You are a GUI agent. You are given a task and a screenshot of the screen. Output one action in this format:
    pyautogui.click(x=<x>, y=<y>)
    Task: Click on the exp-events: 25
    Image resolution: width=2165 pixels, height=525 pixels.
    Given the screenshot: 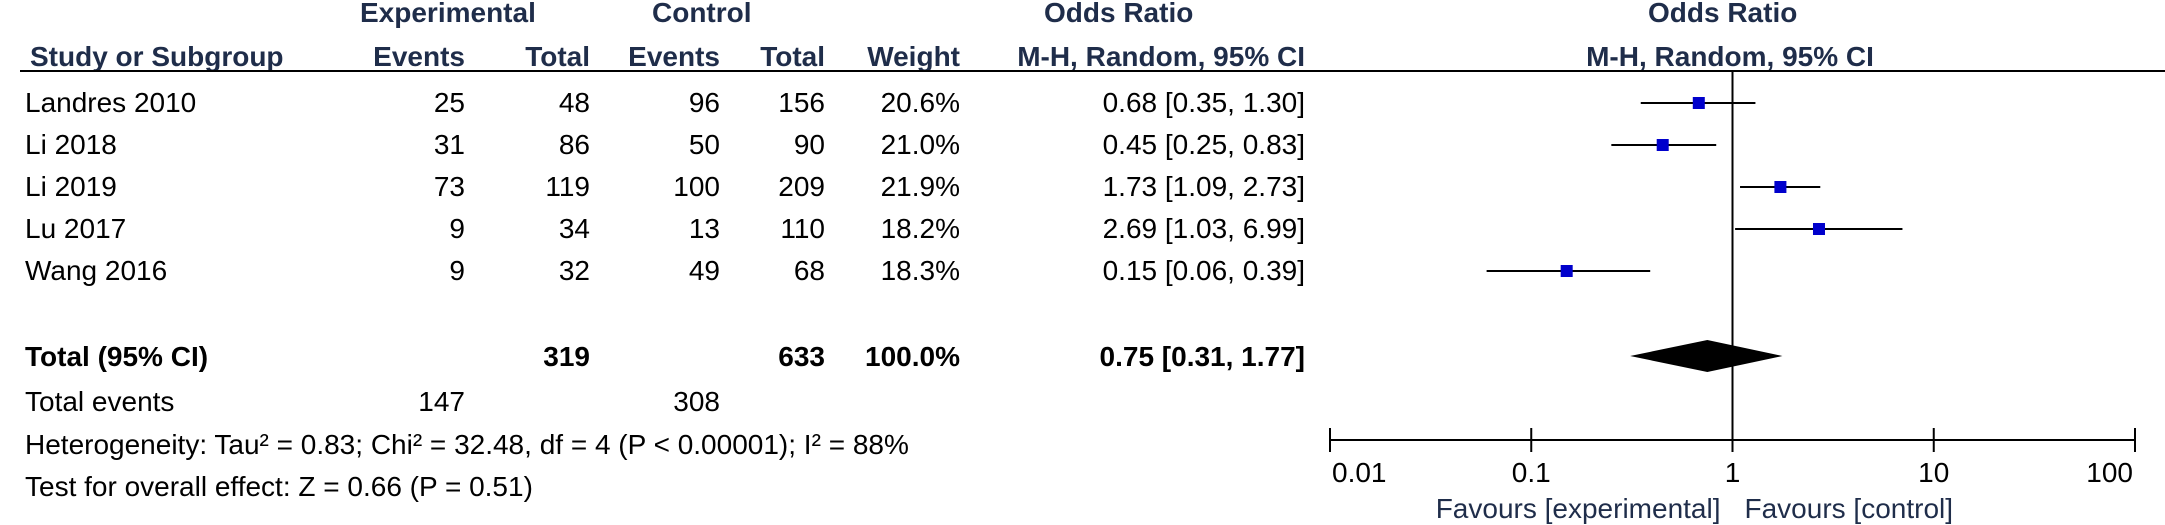 What is the action you would take?
    pyautogui.click(x=449, y=102)
    